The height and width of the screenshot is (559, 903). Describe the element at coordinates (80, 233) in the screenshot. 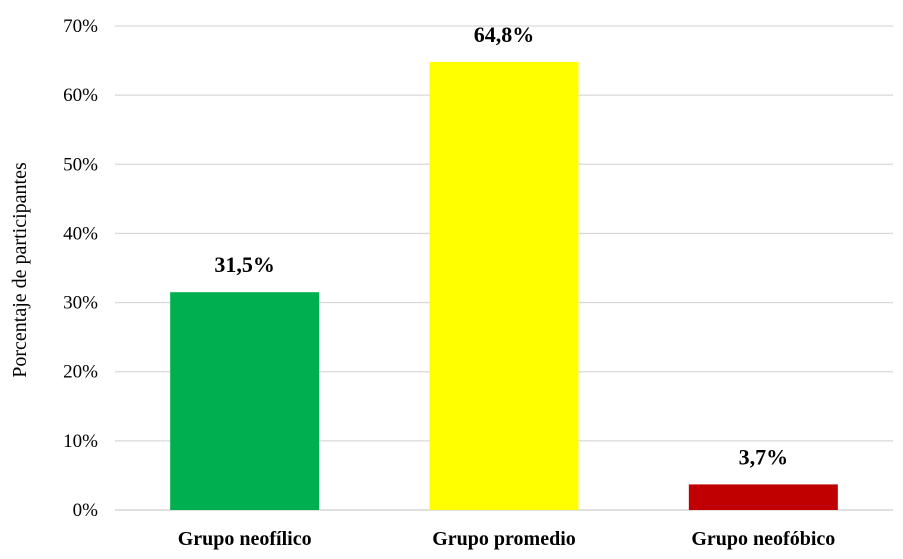

I see `y-tick-label: 40%` at that location.